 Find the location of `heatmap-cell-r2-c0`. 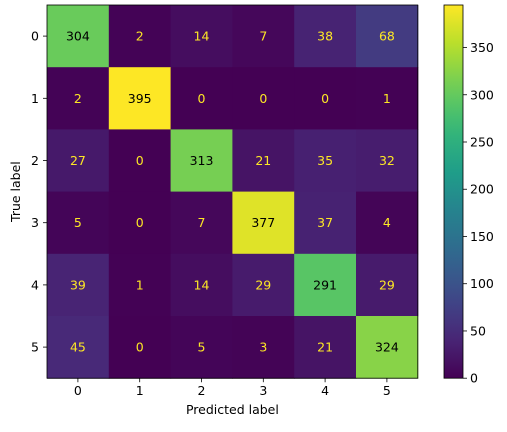

heatmap-cell-r2-c0 is located at coordinates (78, 161).